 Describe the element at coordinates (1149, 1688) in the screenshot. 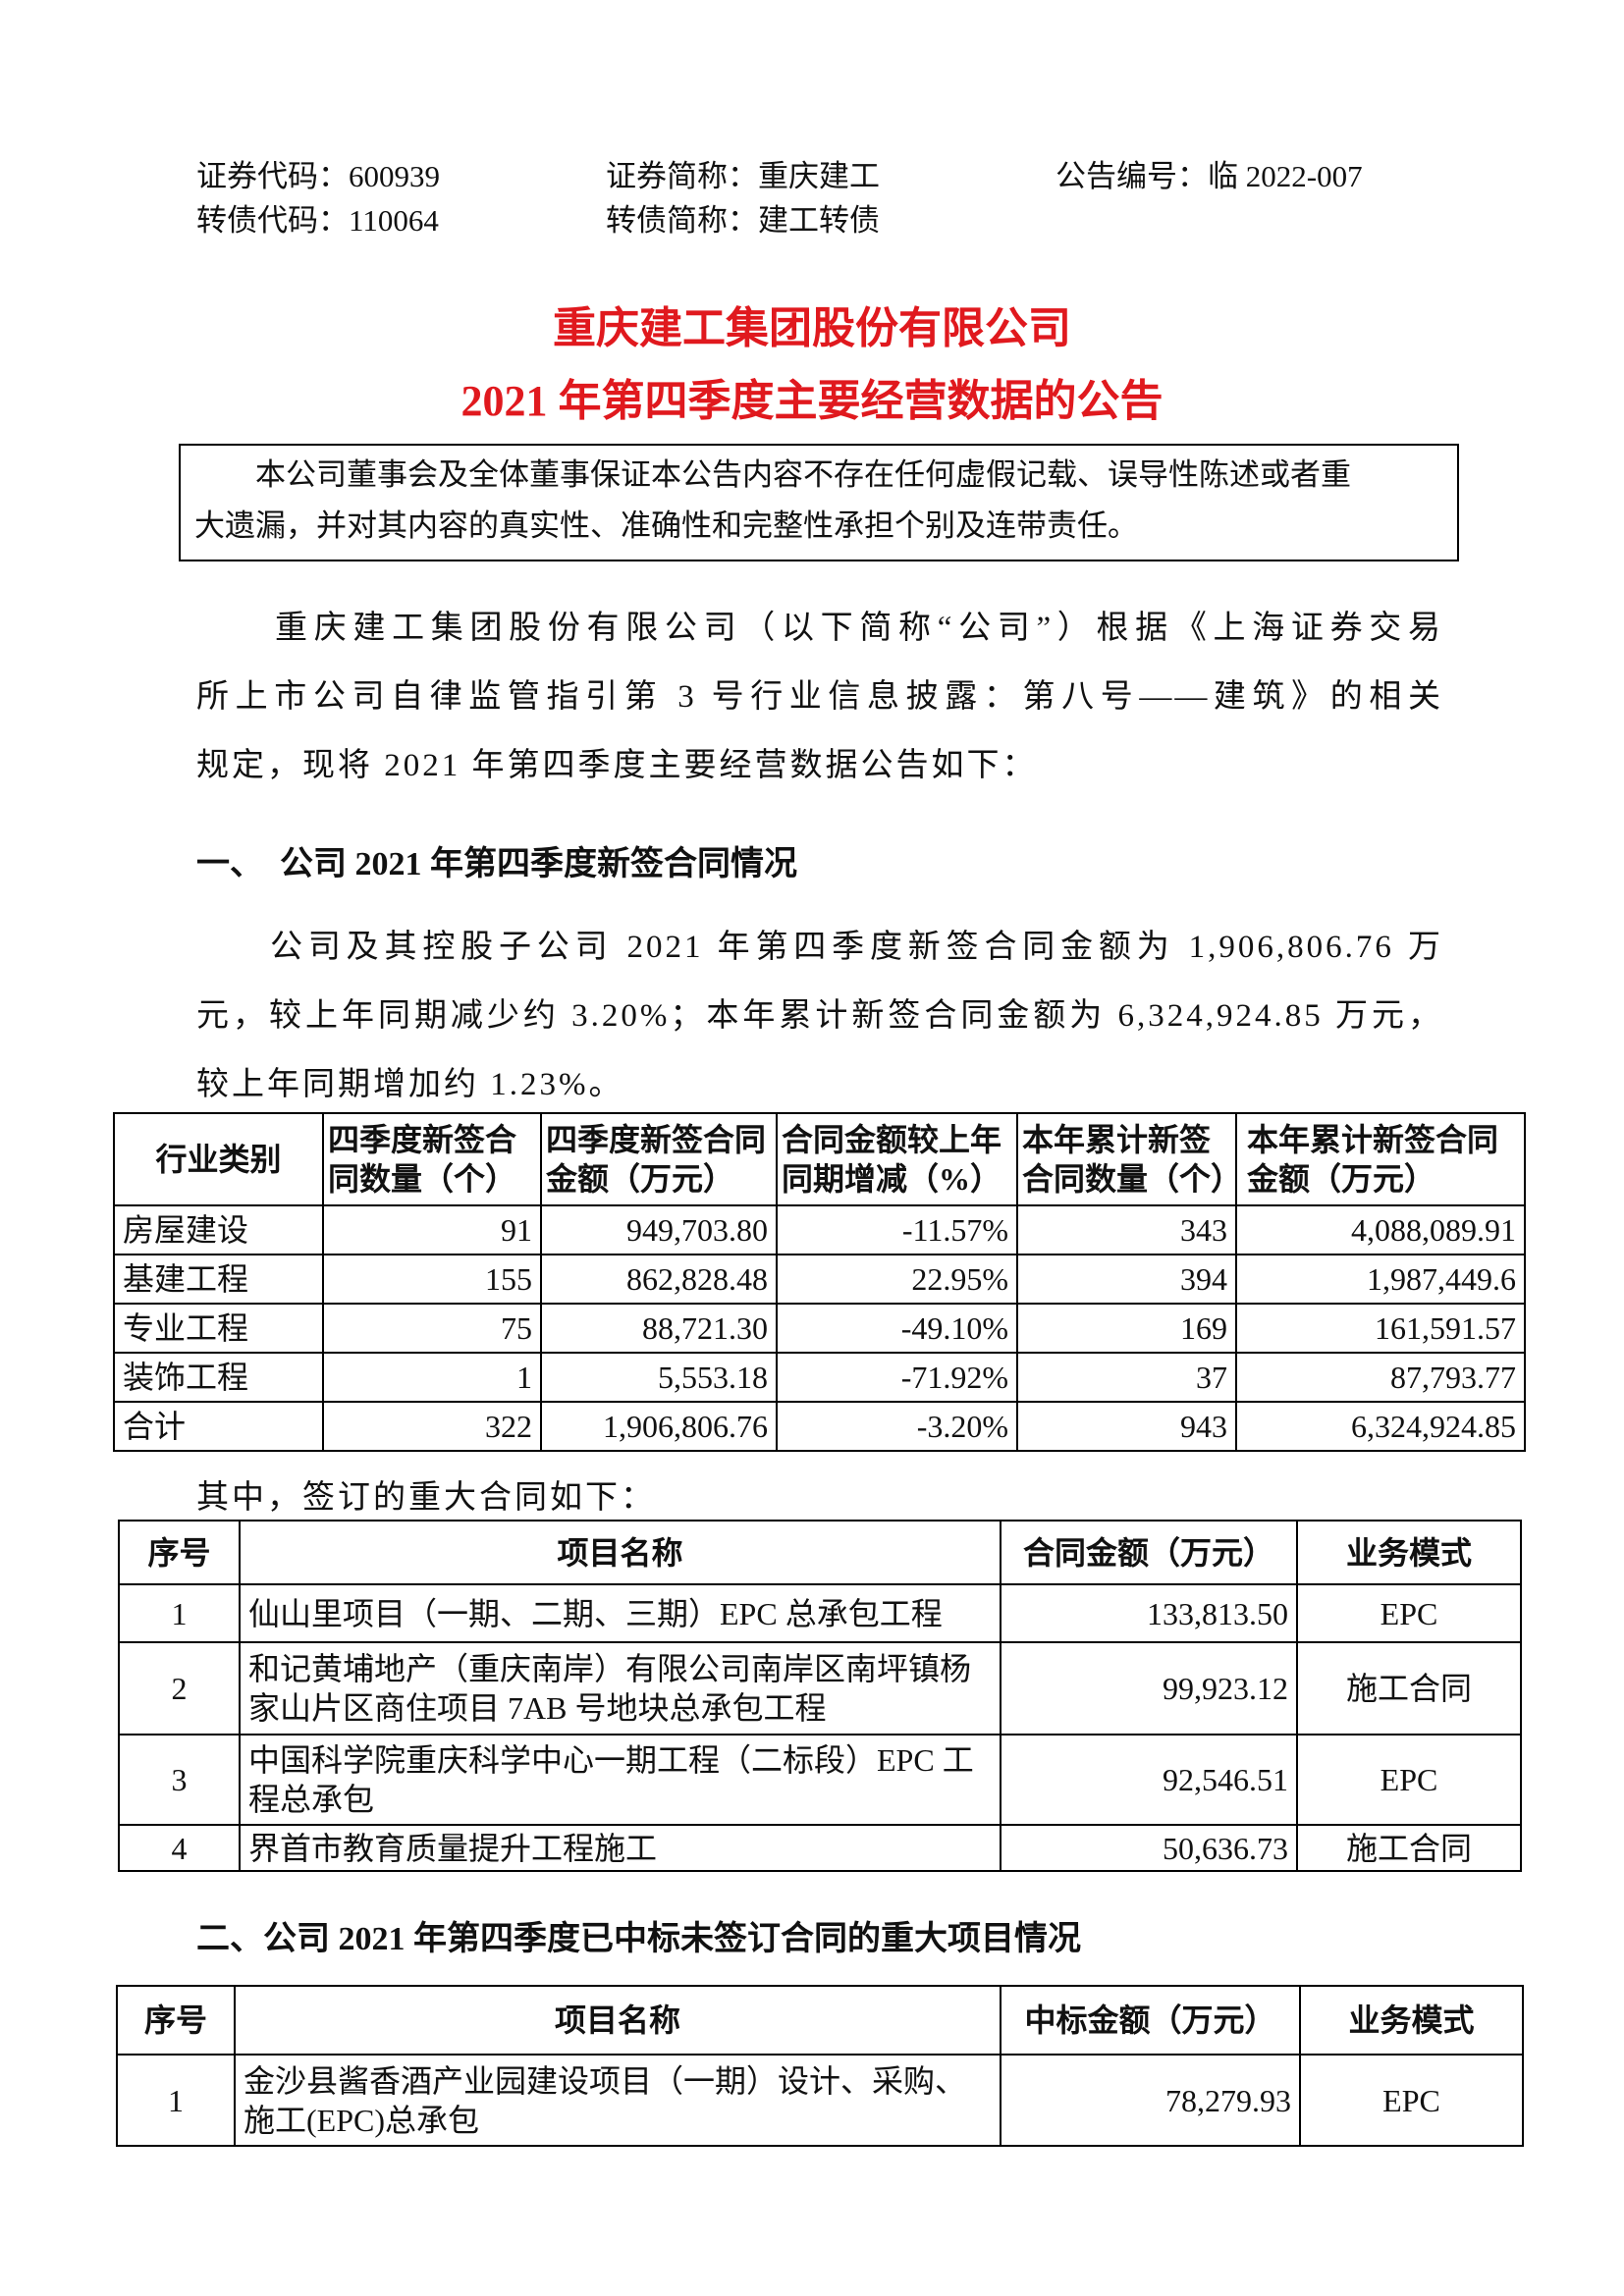

I see `table-cell: 99,923.12` at that location.